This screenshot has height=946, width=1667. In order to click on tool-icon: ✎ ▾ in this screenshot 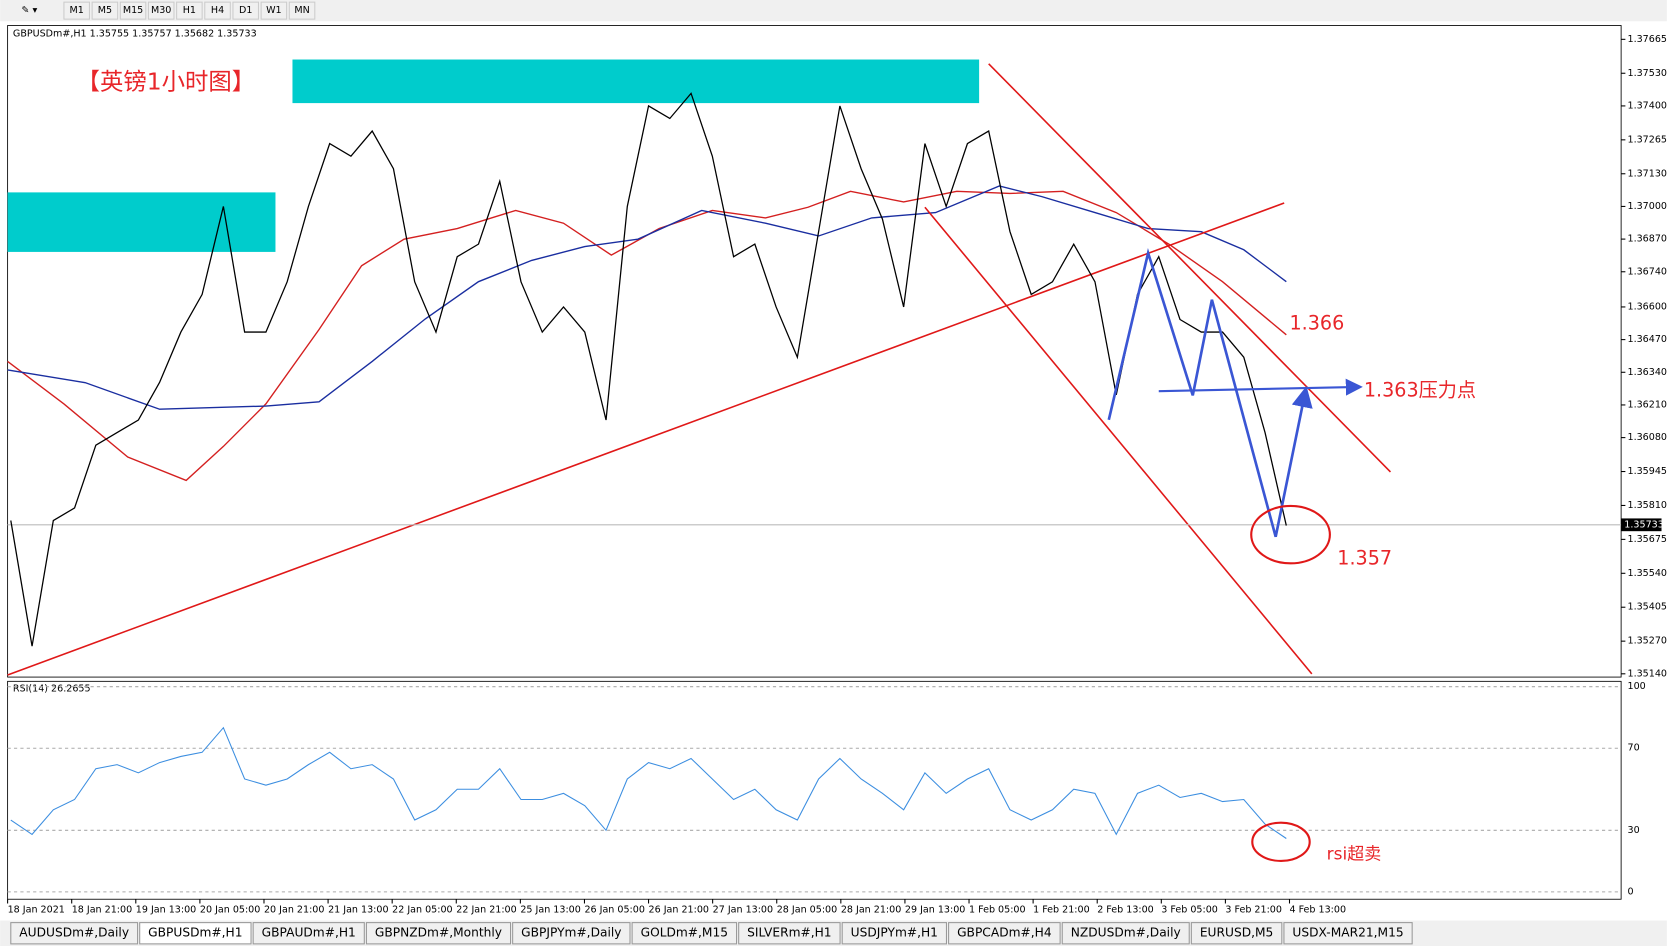, I will do `click(29, 10)`.